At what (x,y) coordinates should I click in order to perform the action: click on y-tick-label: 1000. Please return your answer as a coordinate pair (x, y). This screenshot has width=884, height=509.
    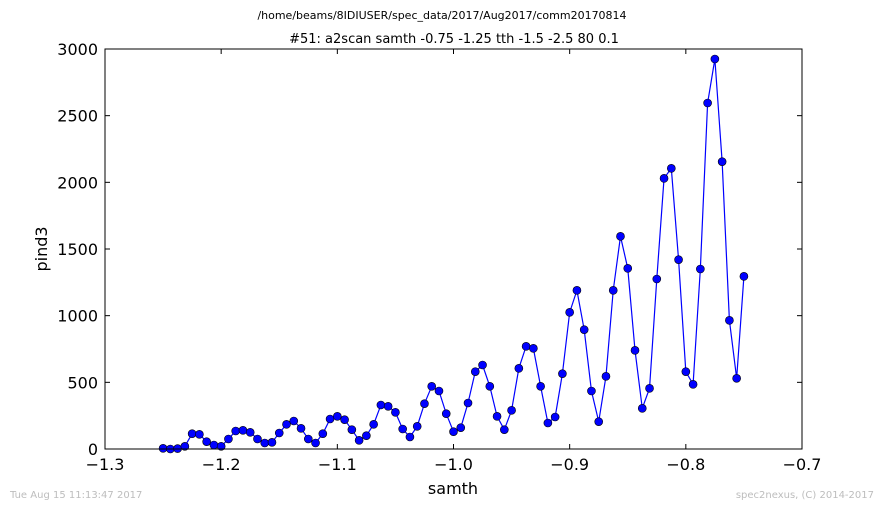
    Looking at the image, I should click on (77, 316).